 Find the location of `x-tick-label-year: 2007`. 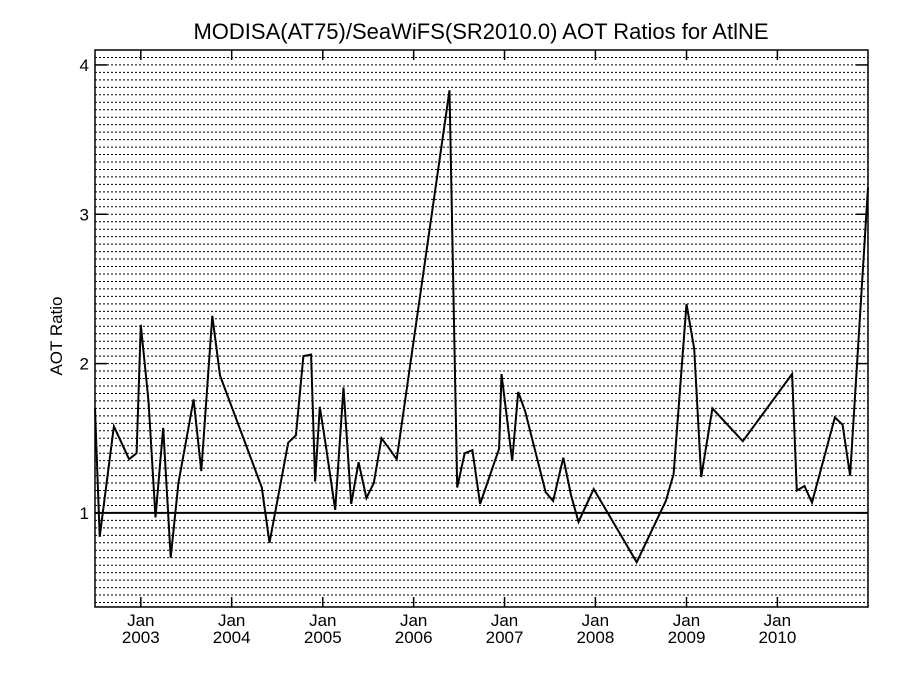

x-tick-label-year: 2007 is located at coordinates (505, 637).